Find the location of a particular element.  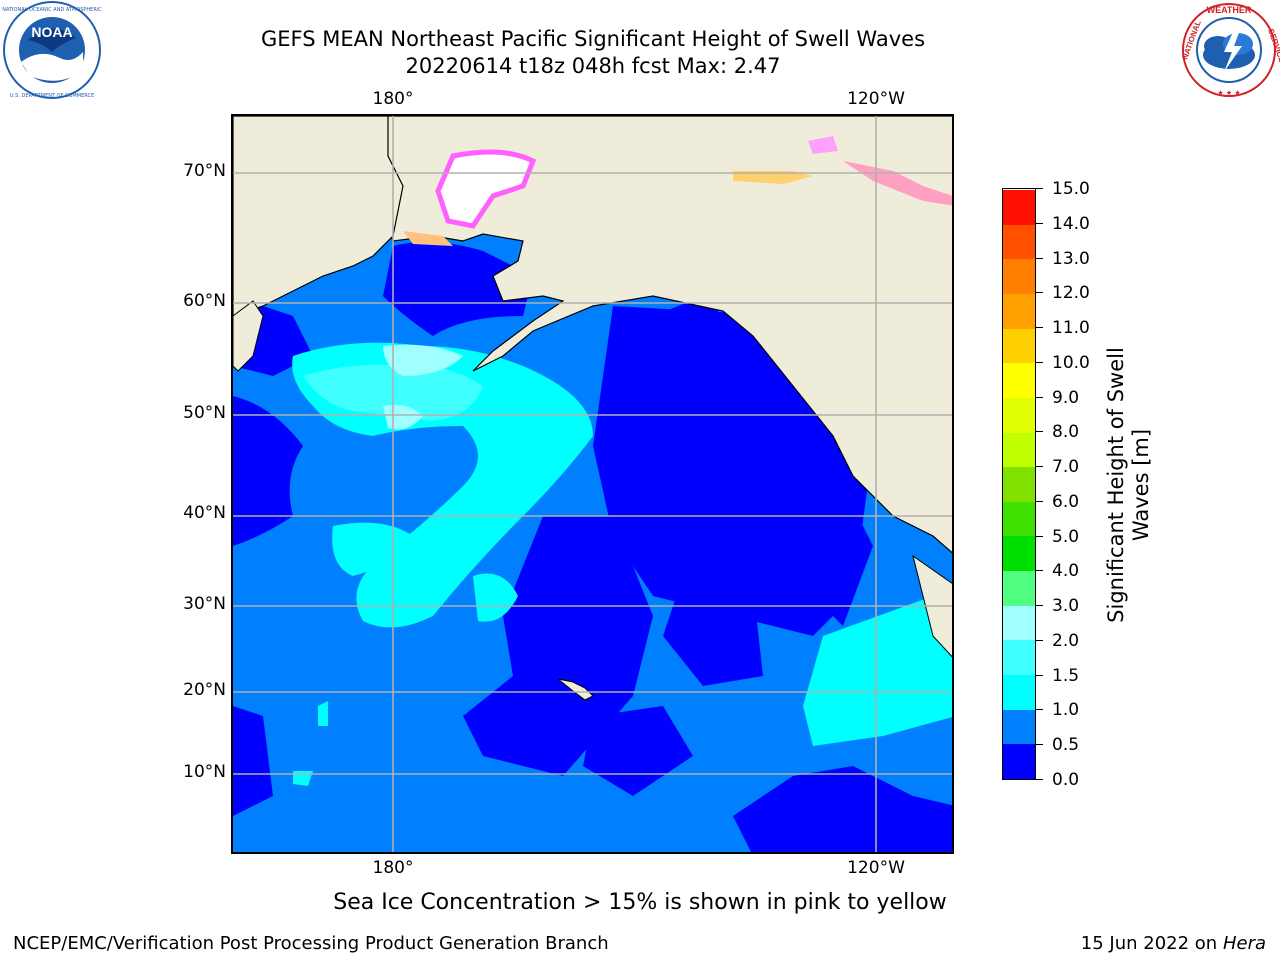

colorbar-tick-label: 5.0 is located at coordinates (1066, 536).